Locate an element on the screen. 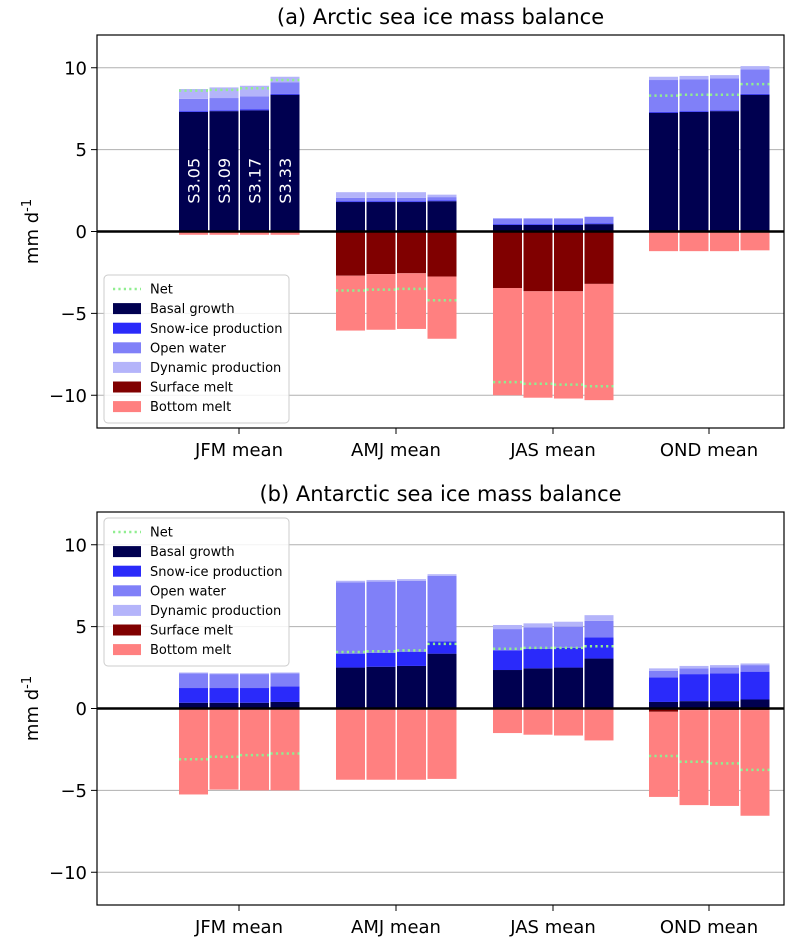 Image resolution: width=796 pixels, height=941 pixels. y-axis-label-exponent: -1 is located at coordinates (27, 682).